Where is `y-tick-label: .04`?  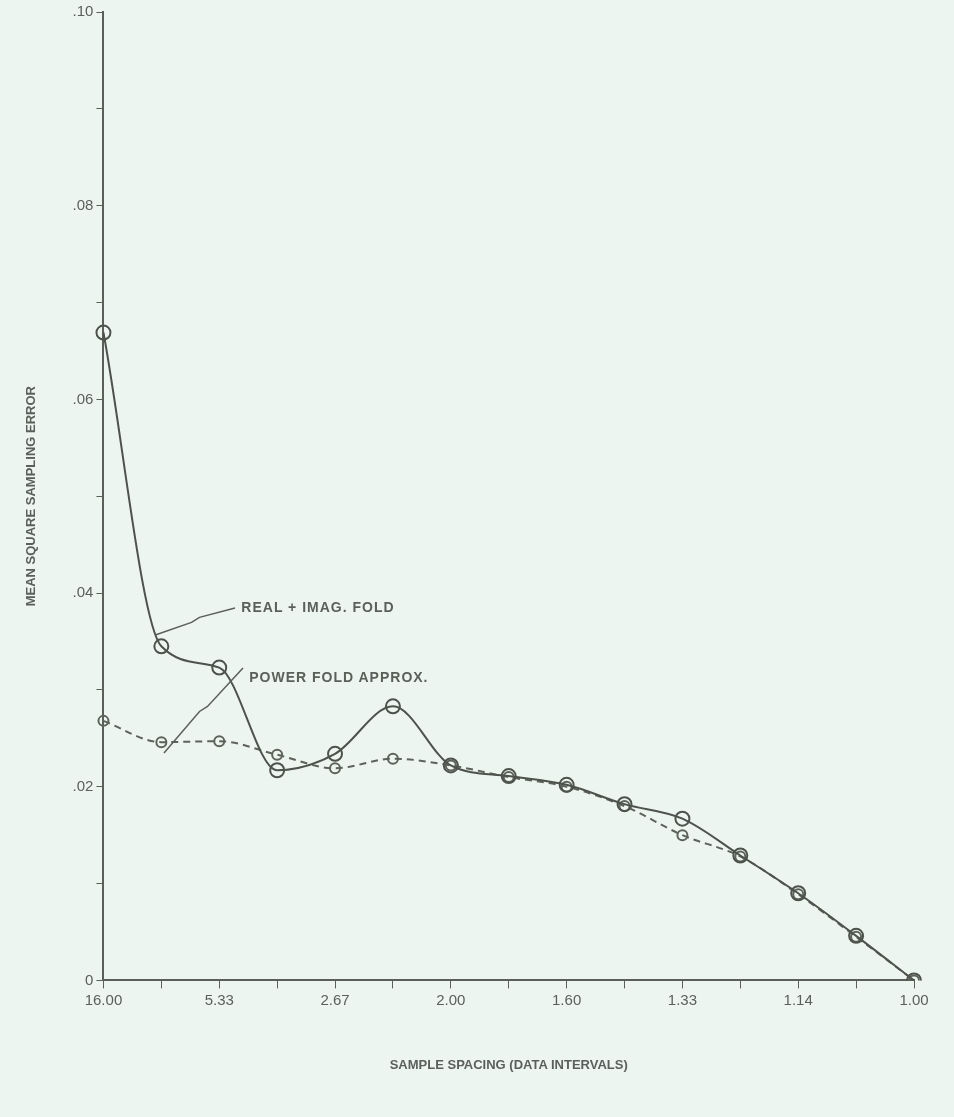 y-tick-label: .04 is located at coordinates (83, 592).